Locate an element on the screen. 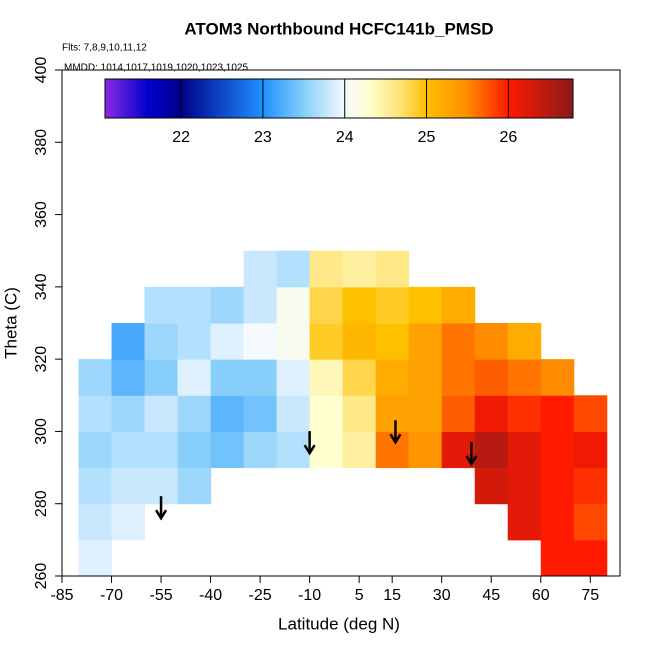 This screenshot has width=650, height=655. y-tick-label: 360 is located at coordinates (41, 214).